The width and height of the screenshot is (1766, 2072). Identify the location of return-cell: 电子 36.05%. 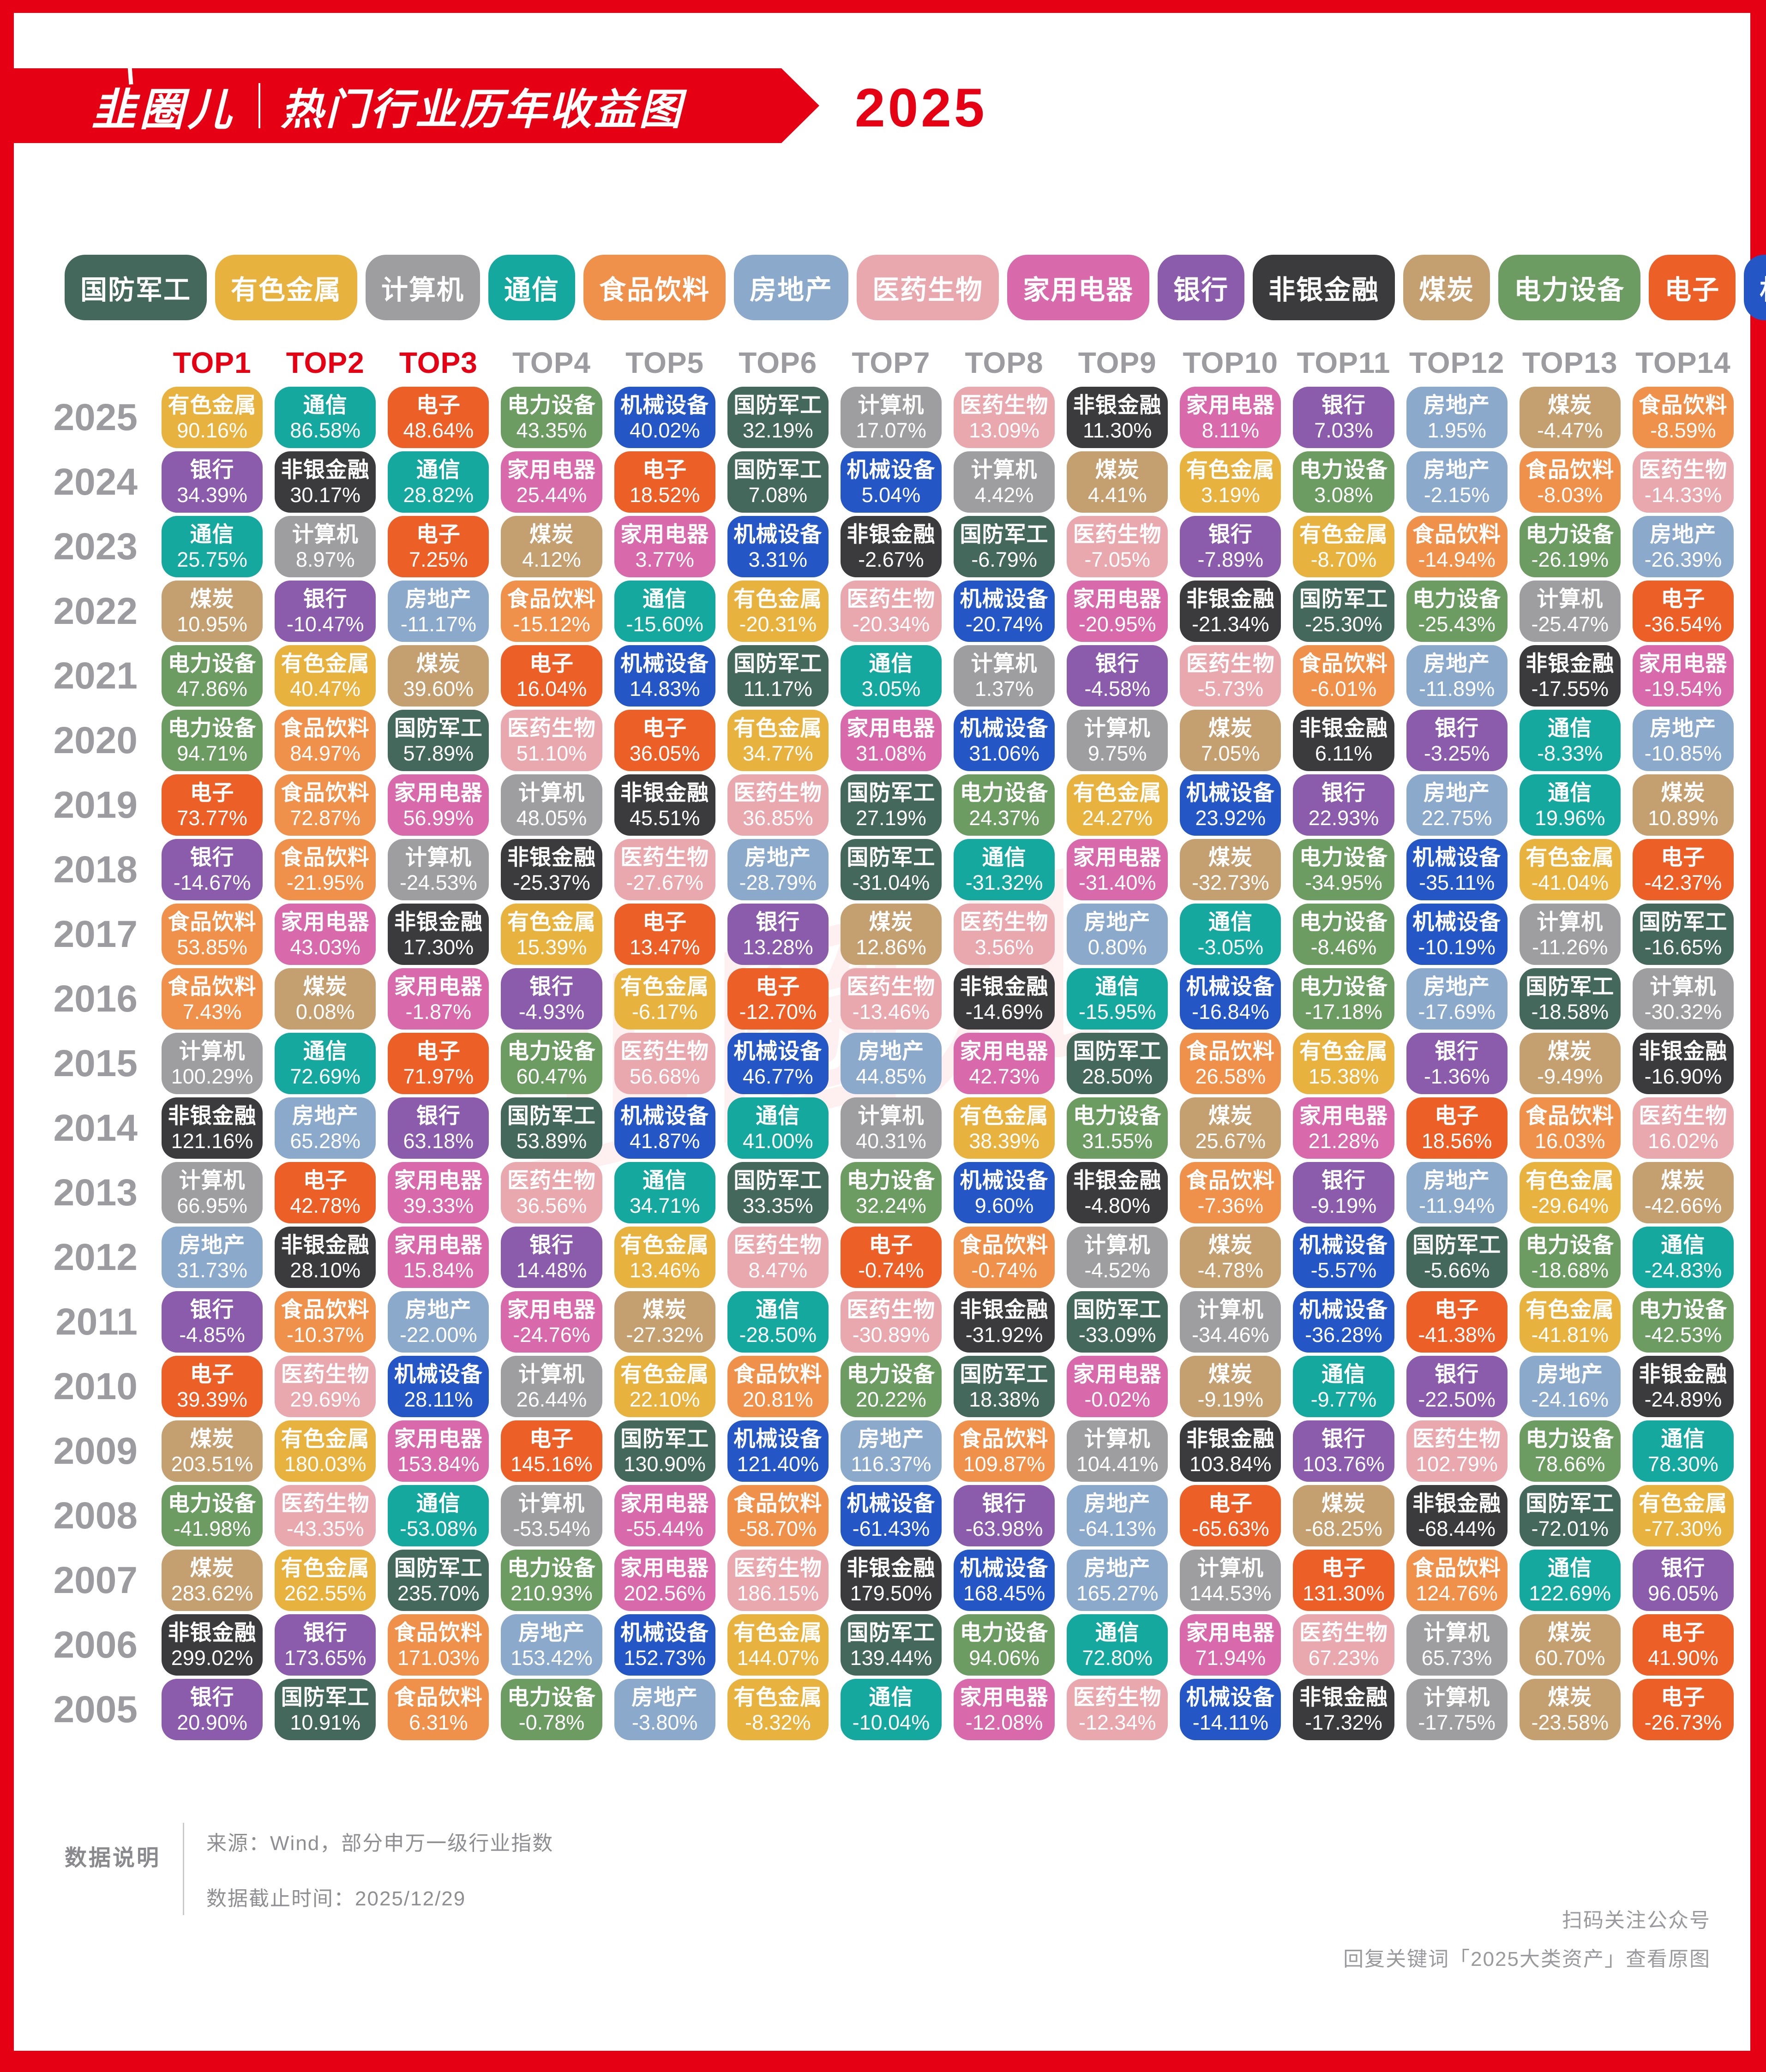
(664, 740).